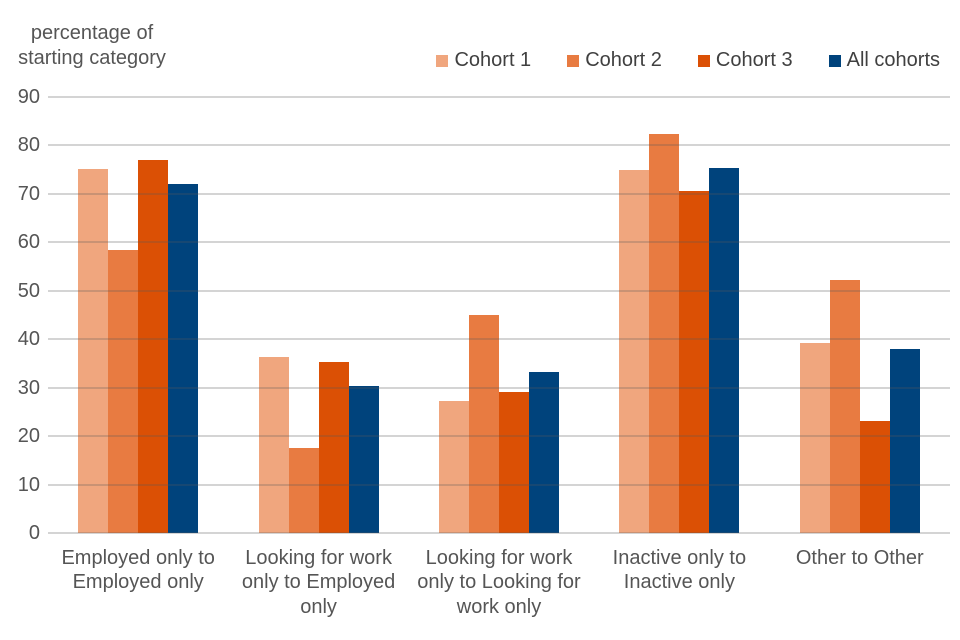  Describe the element at coordinates (28, 145) in the screenshot. I see `y-tick-label: 80` at that location.